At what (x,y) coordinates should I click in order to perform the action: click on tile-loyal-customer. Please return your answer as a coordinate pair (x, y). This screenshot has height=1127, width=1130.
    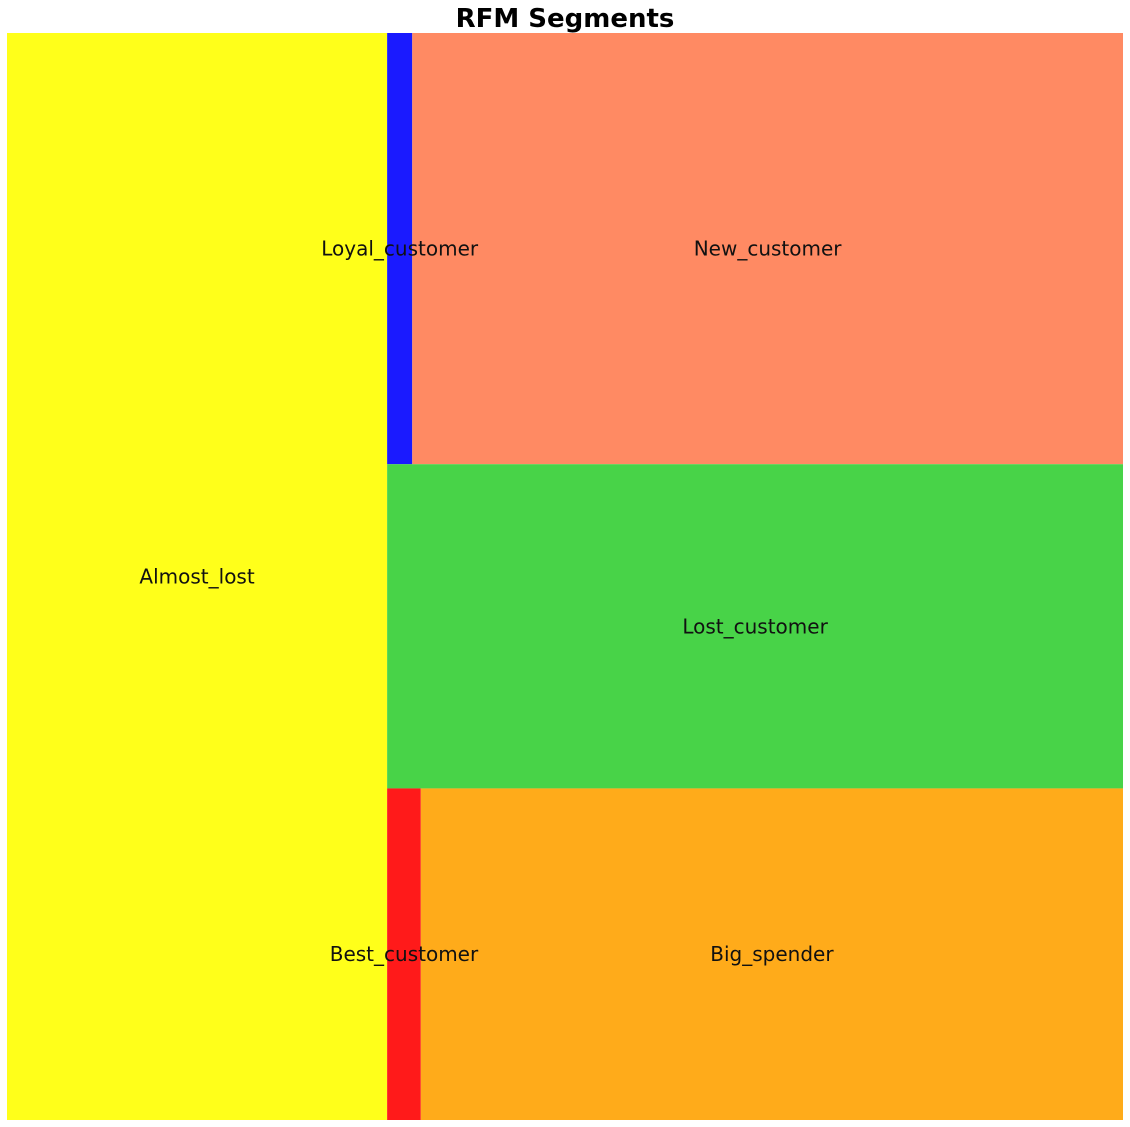
    Looking at the image, I should click on (400, 249).